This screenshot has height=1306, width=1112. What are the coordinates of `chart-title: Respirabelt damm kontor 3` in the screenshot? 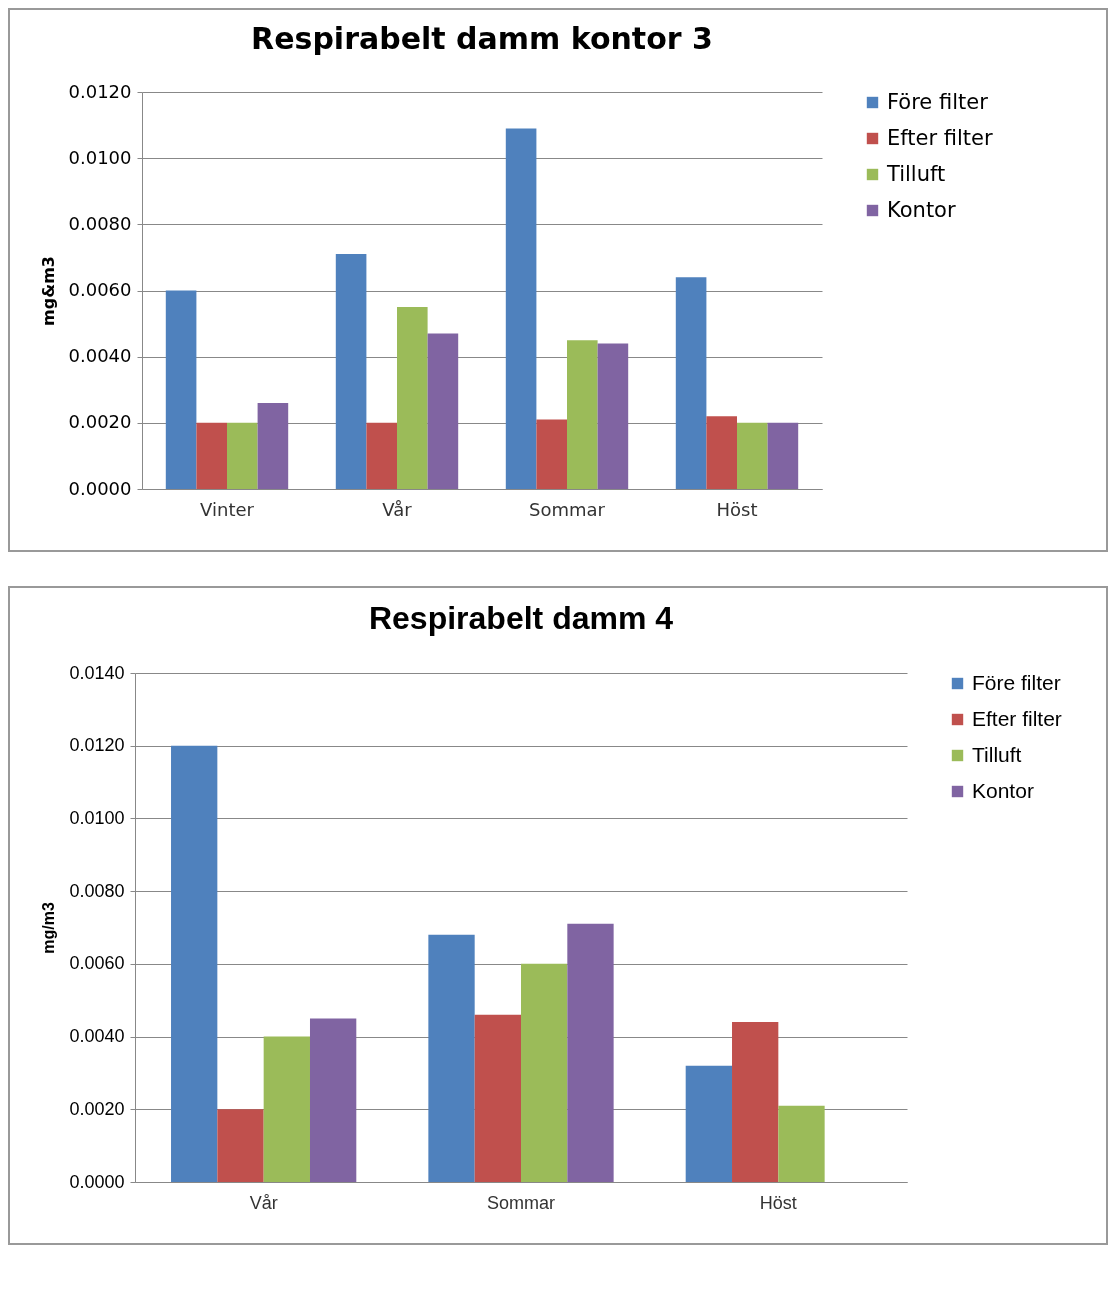 It's located at (482, 38).